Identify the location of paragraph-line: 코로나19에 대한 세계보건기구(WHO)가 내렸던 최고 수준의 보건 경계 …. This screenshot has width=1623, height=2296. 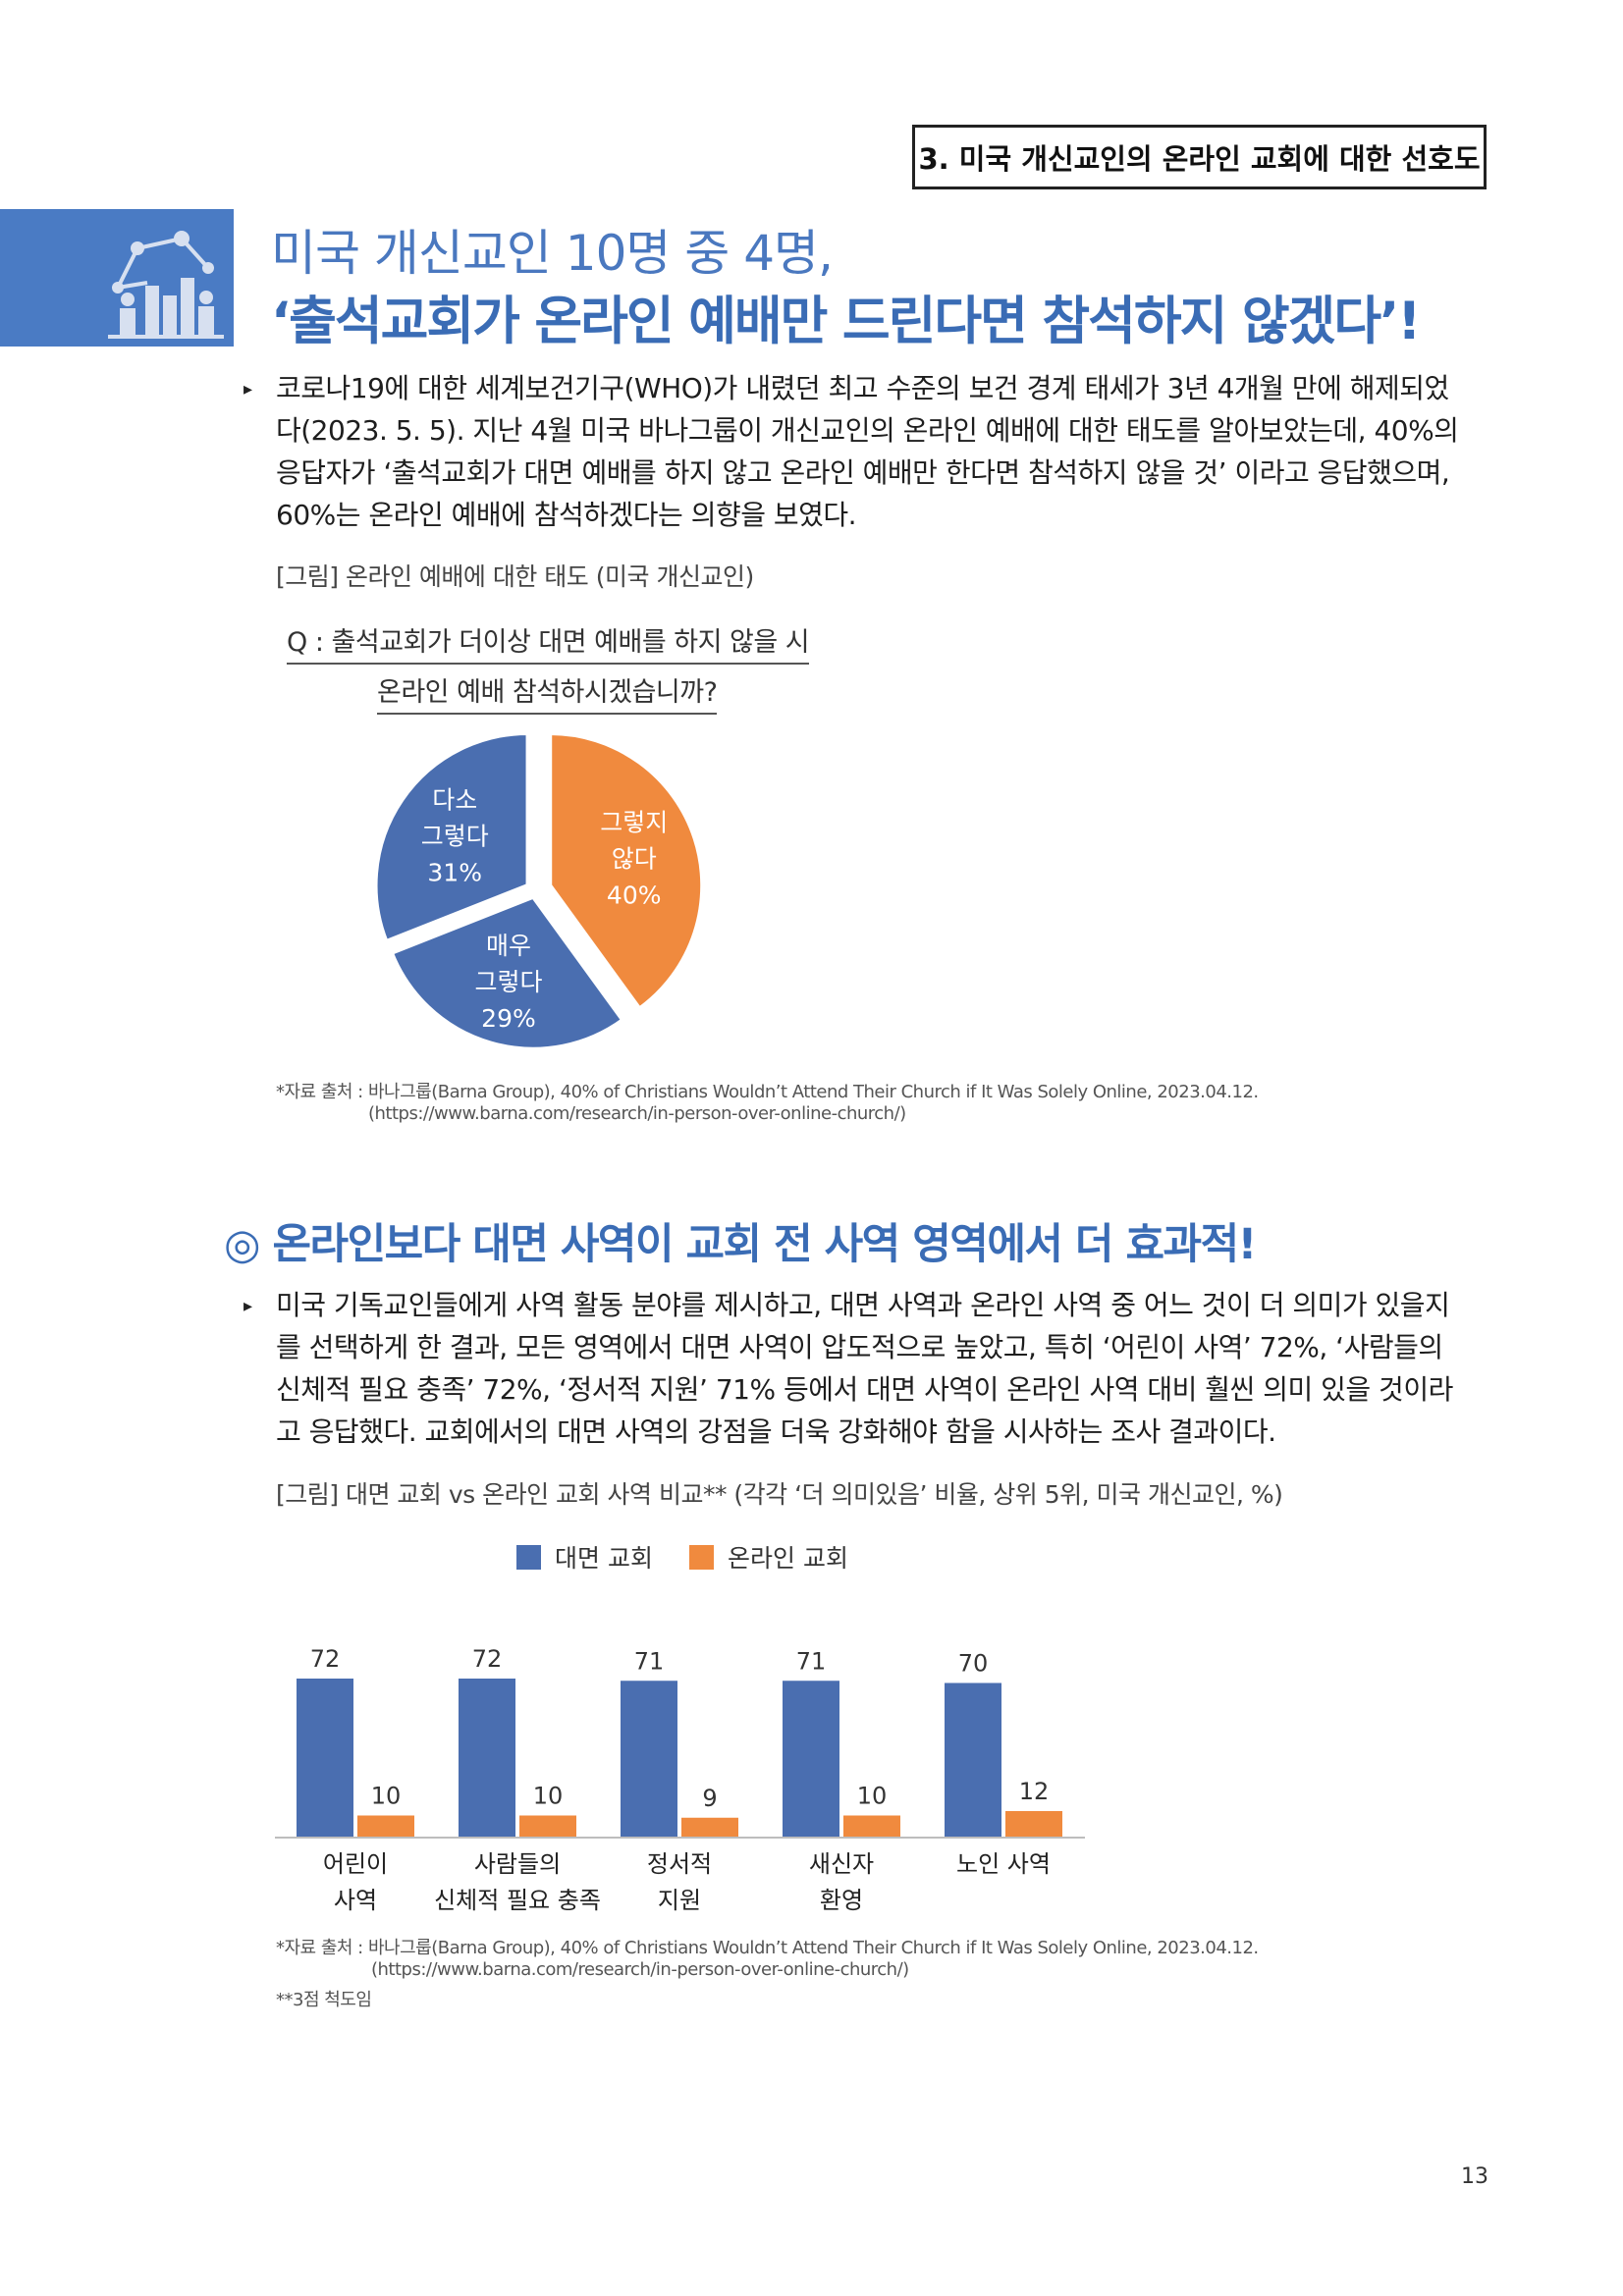
(862, 388).